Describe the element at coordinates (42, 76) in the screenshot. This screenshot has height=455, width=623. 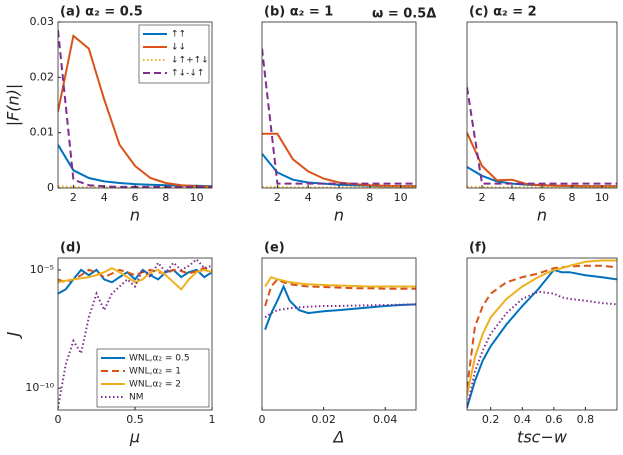
I see `y-tick-label: 0.02` at that location.